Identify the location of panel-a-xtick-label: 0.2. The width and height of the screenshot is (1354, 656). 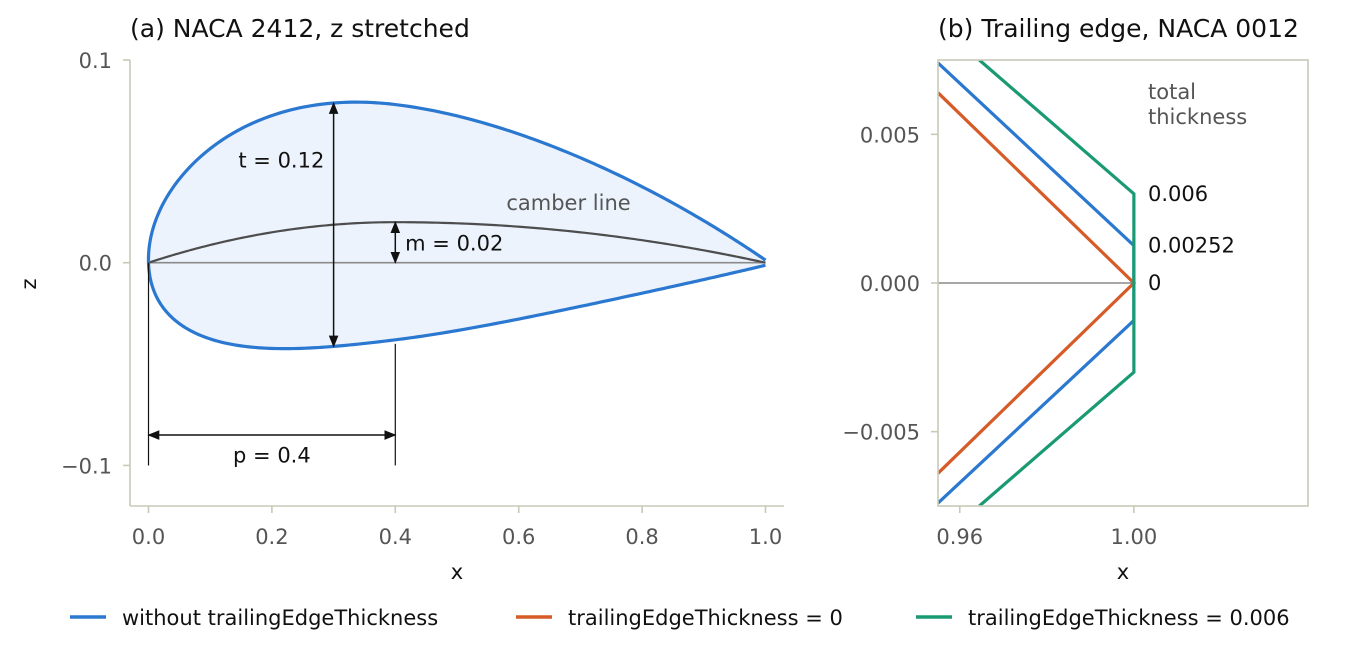
(271, 537).